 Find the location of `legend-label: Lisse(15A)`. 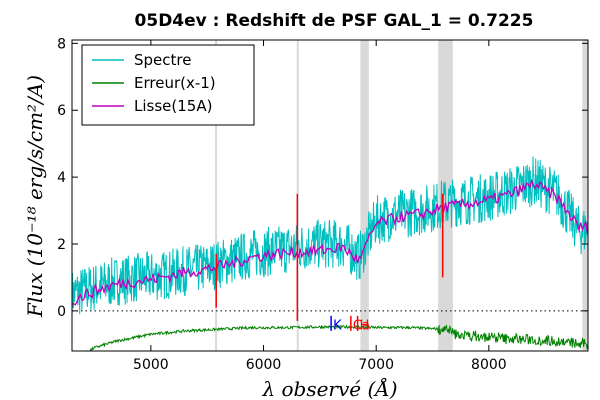

legend-label: Lisse(15A) is located at coordinates (173, 106).